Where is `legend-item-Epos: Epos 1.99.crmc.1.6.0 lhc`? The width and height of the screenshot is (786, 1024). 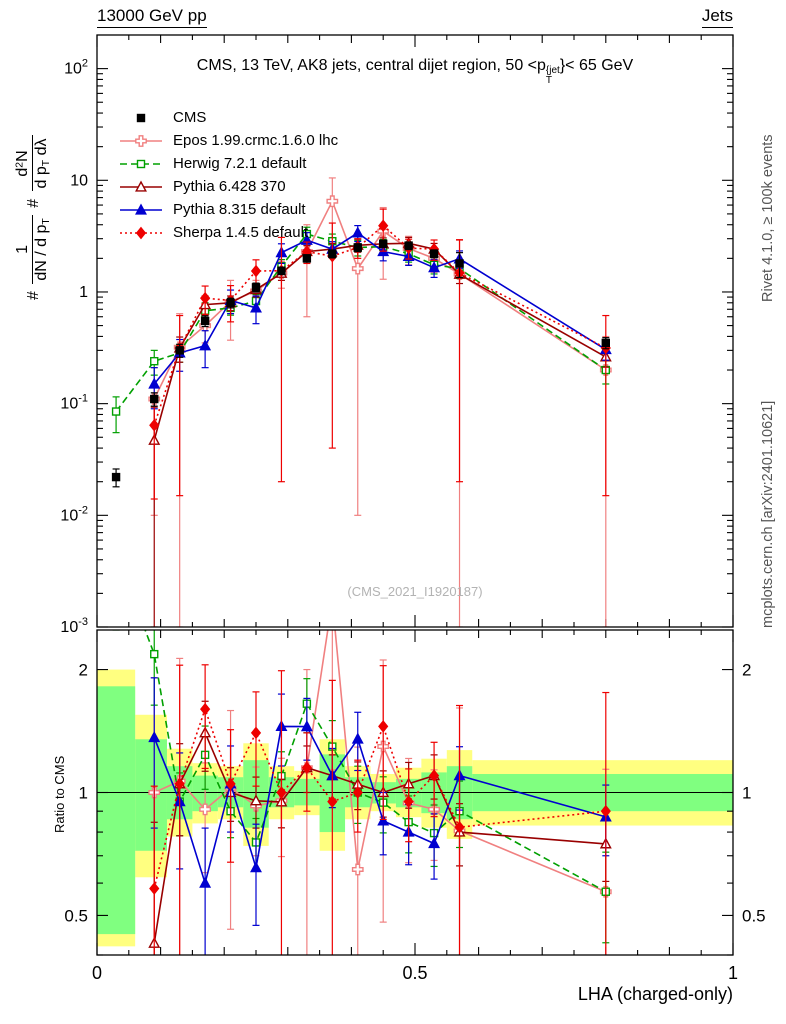 legend-item-Epos: Epos 1.99.crmc.1.6.0 lhc is located at coordinates (228, 140).